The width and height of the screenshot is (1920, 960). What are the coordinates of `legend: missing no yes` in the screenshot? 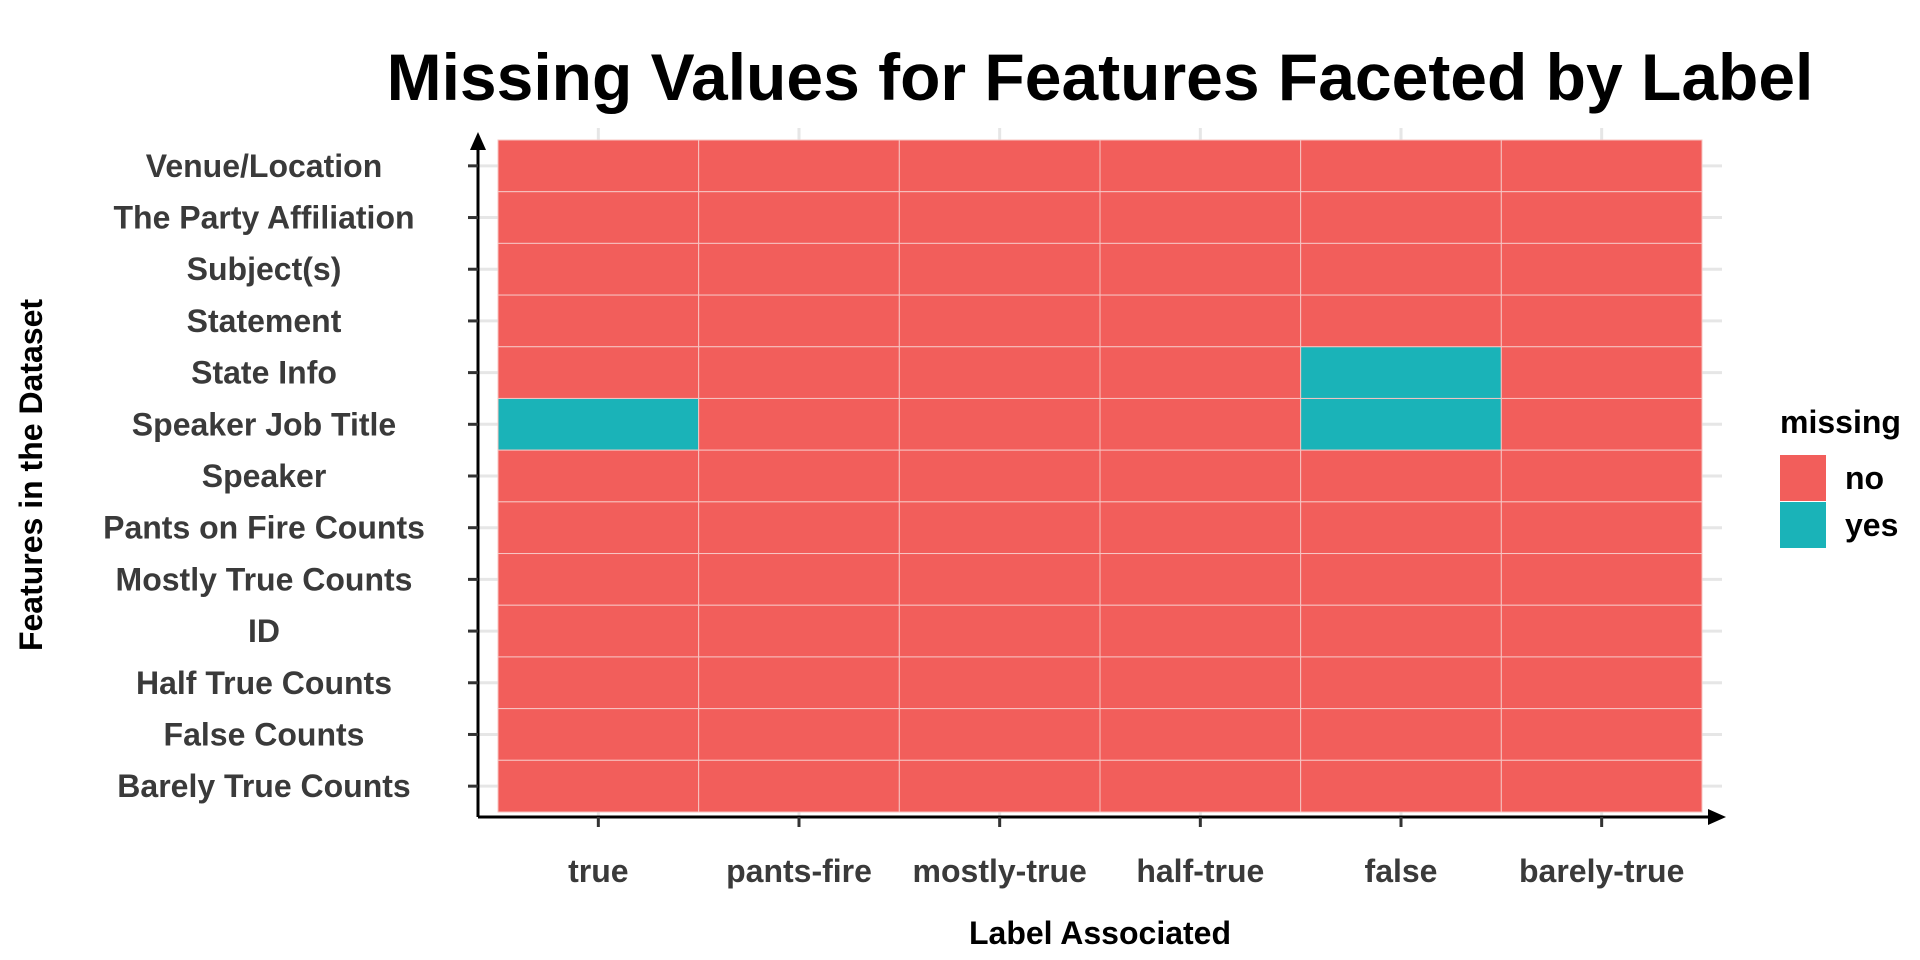 It's located at (1840, 476).